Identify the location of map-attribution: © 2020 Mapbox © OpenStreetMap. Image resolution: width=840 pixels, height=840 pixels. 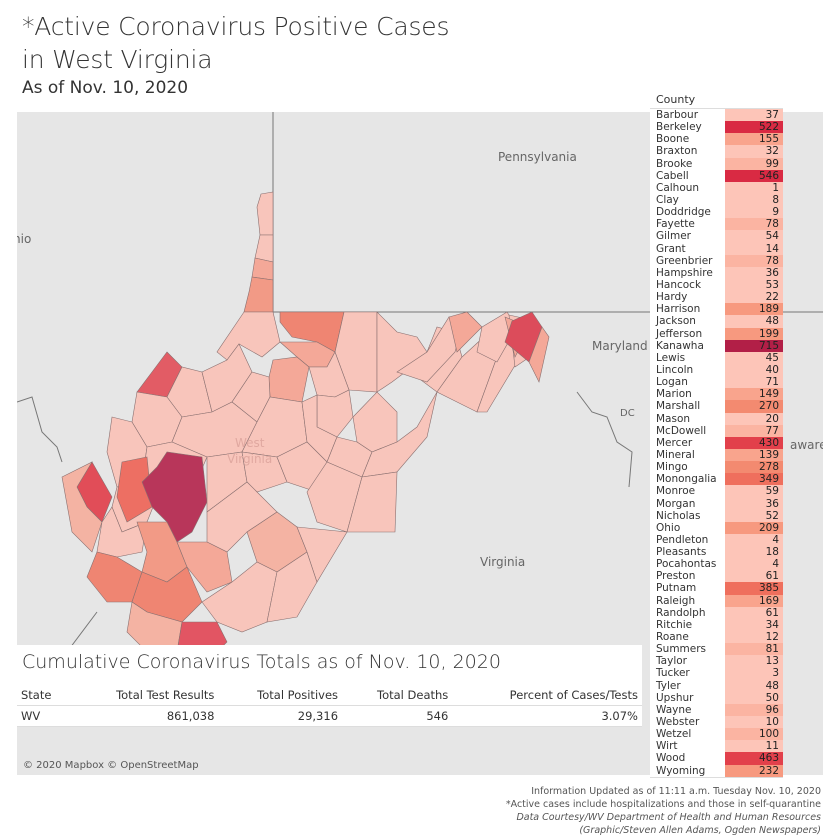
(111, 765).